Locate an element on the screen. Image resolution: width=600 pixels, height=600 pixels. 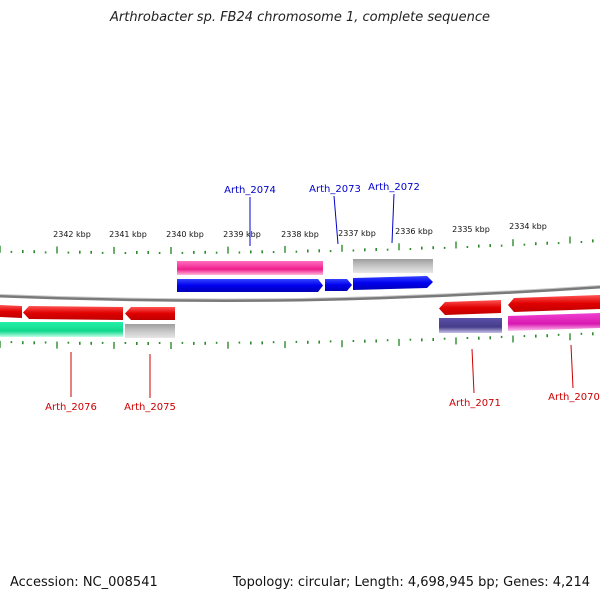
tick-label: 2340 kbp is located at coordinates (185, 234).